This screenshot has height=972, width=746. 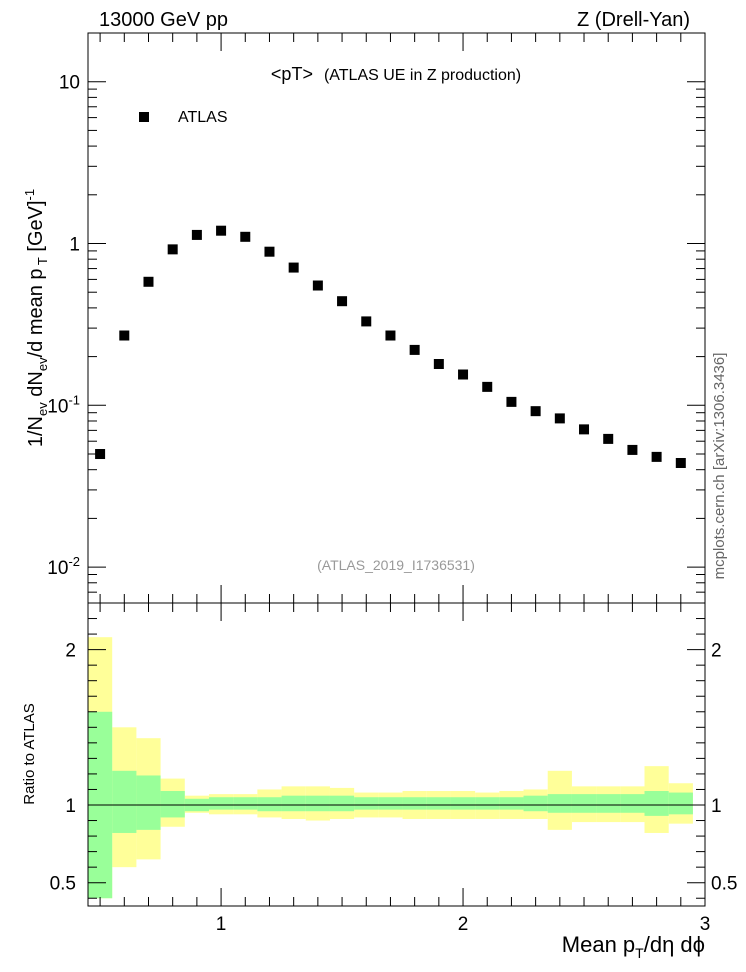 What do you see at coordinates (163, 20) in the screenshot?
I see `header-left: 13000 GeV pp` at bounding box center [163, 20].